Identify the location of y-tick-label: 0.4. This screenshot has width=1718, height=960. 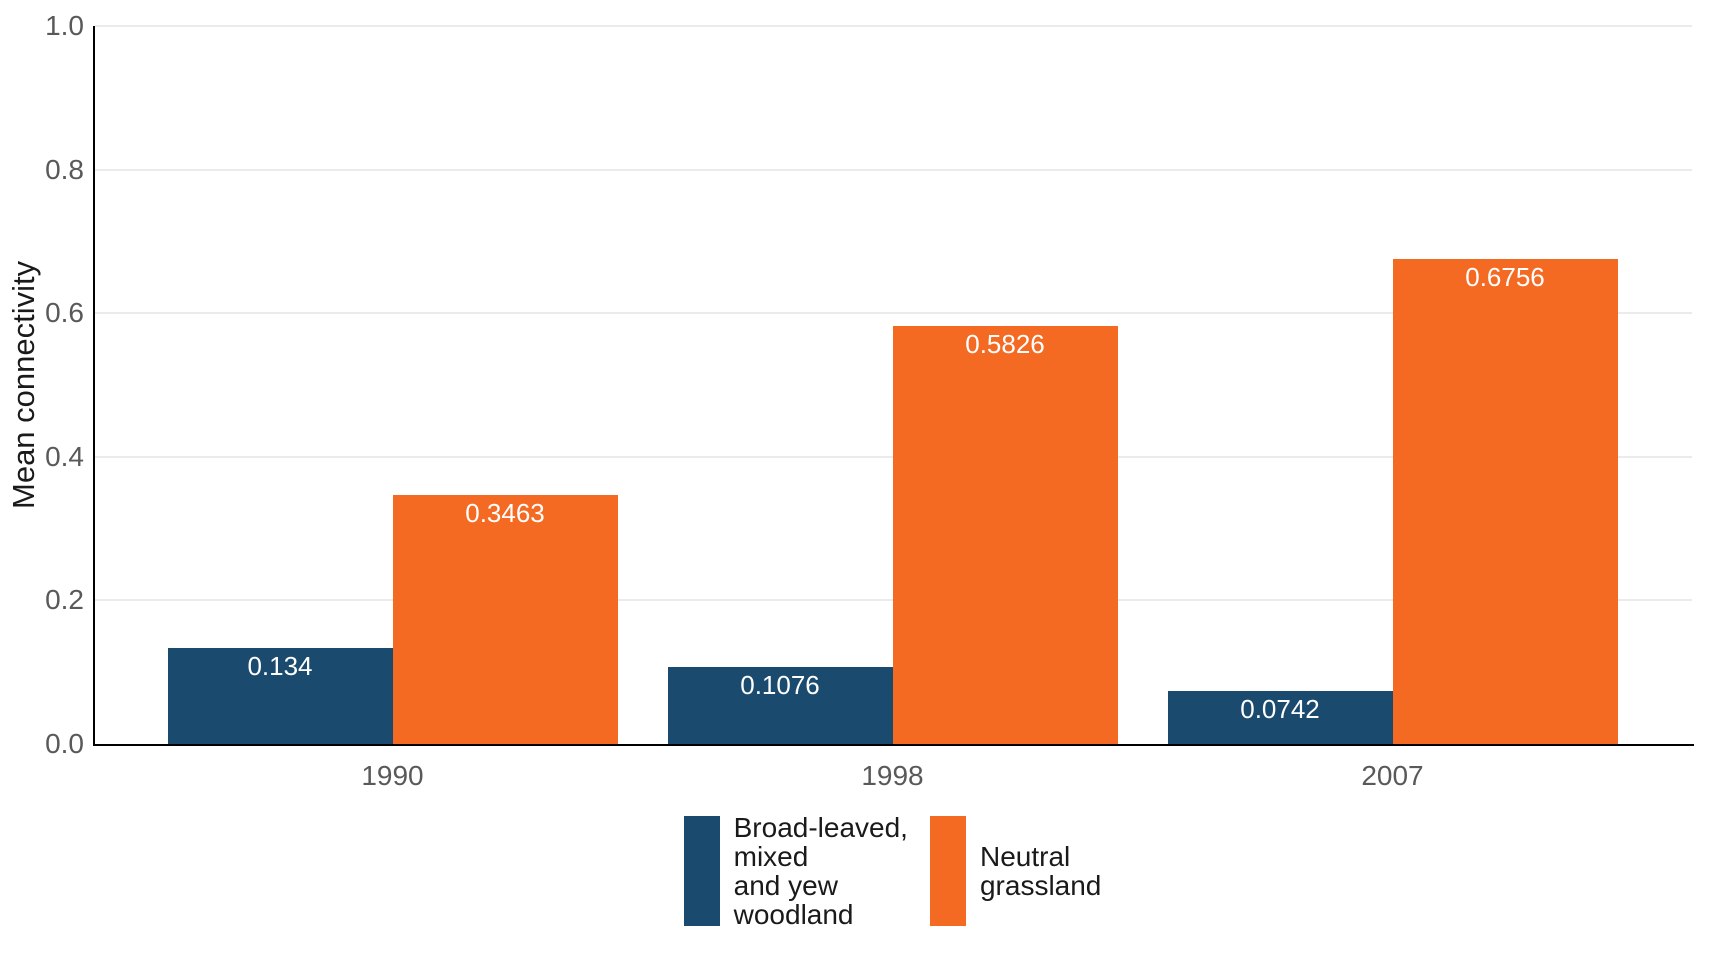
(64, 456).